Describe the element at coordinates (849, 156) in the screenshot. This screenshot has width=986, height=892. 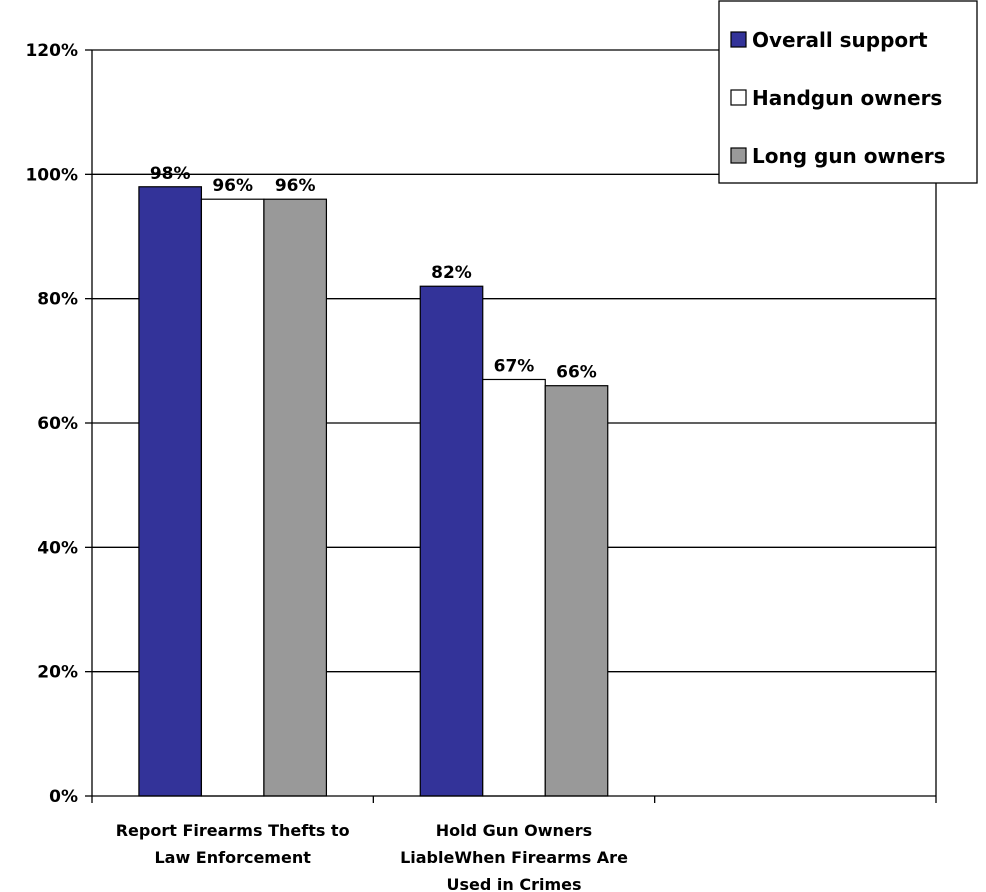
I see `legend-entry: Long gun owners` at that location.